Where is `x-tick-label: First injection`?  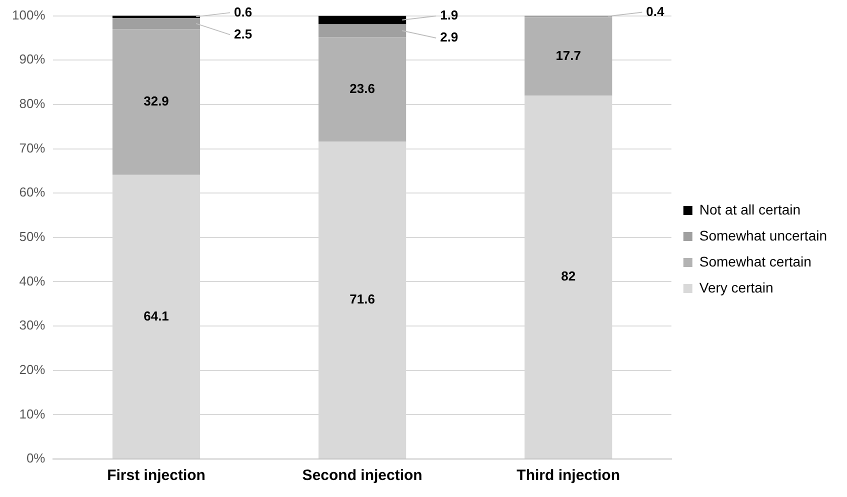 x-tick-label: First injection is located at coordinates (156, 475).